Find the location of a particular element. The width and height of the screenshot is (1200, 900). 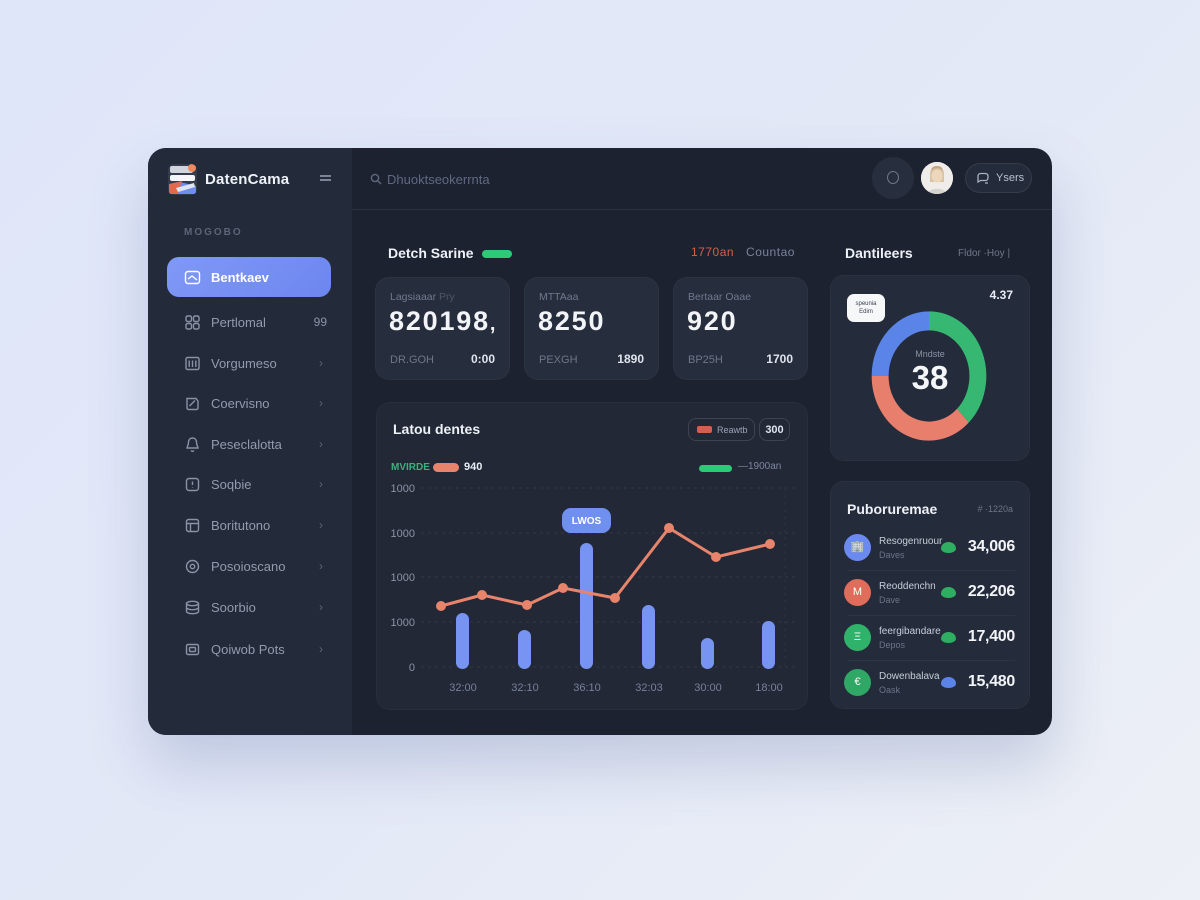

svg-text: 18:00 is located at coordinates (769, 688).